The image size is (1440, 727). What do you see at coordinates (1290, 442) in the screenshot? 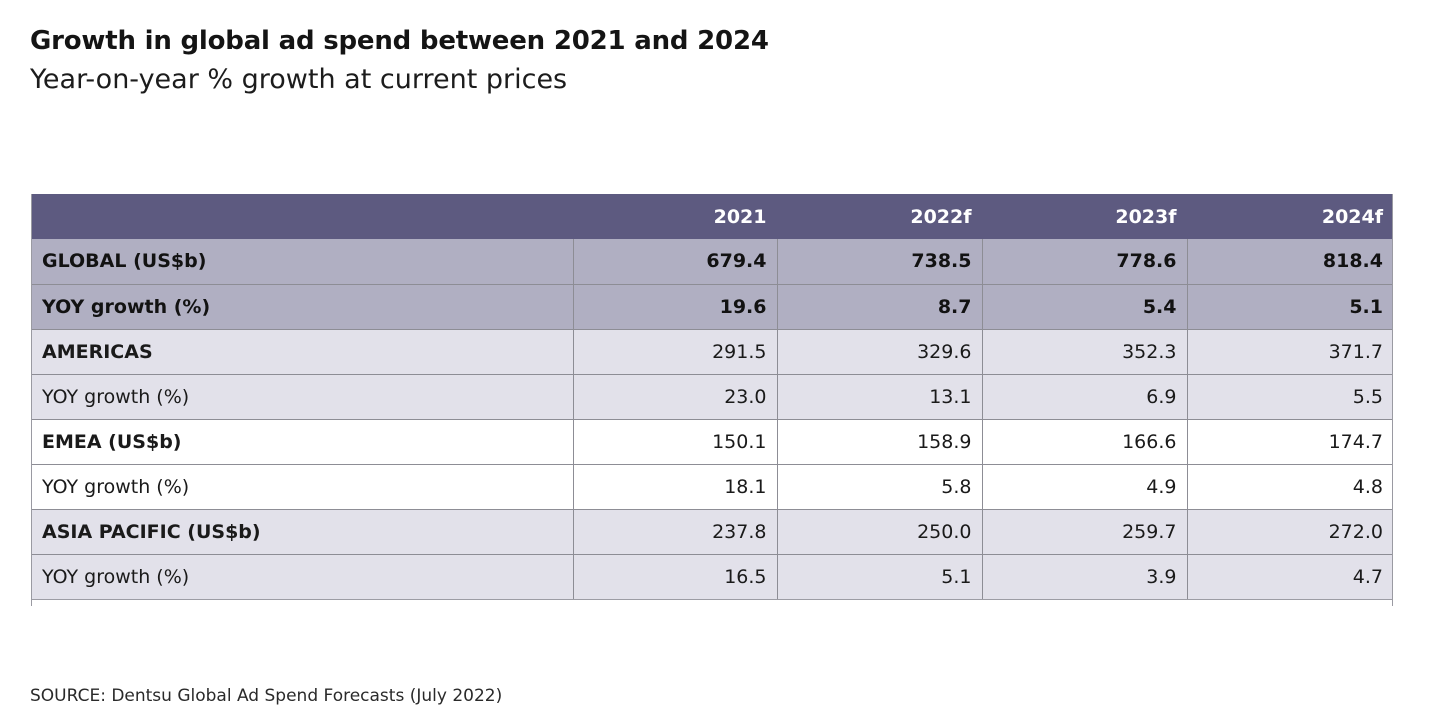
I see `cell-value: 174.7` at bounding box center [1290, 442].